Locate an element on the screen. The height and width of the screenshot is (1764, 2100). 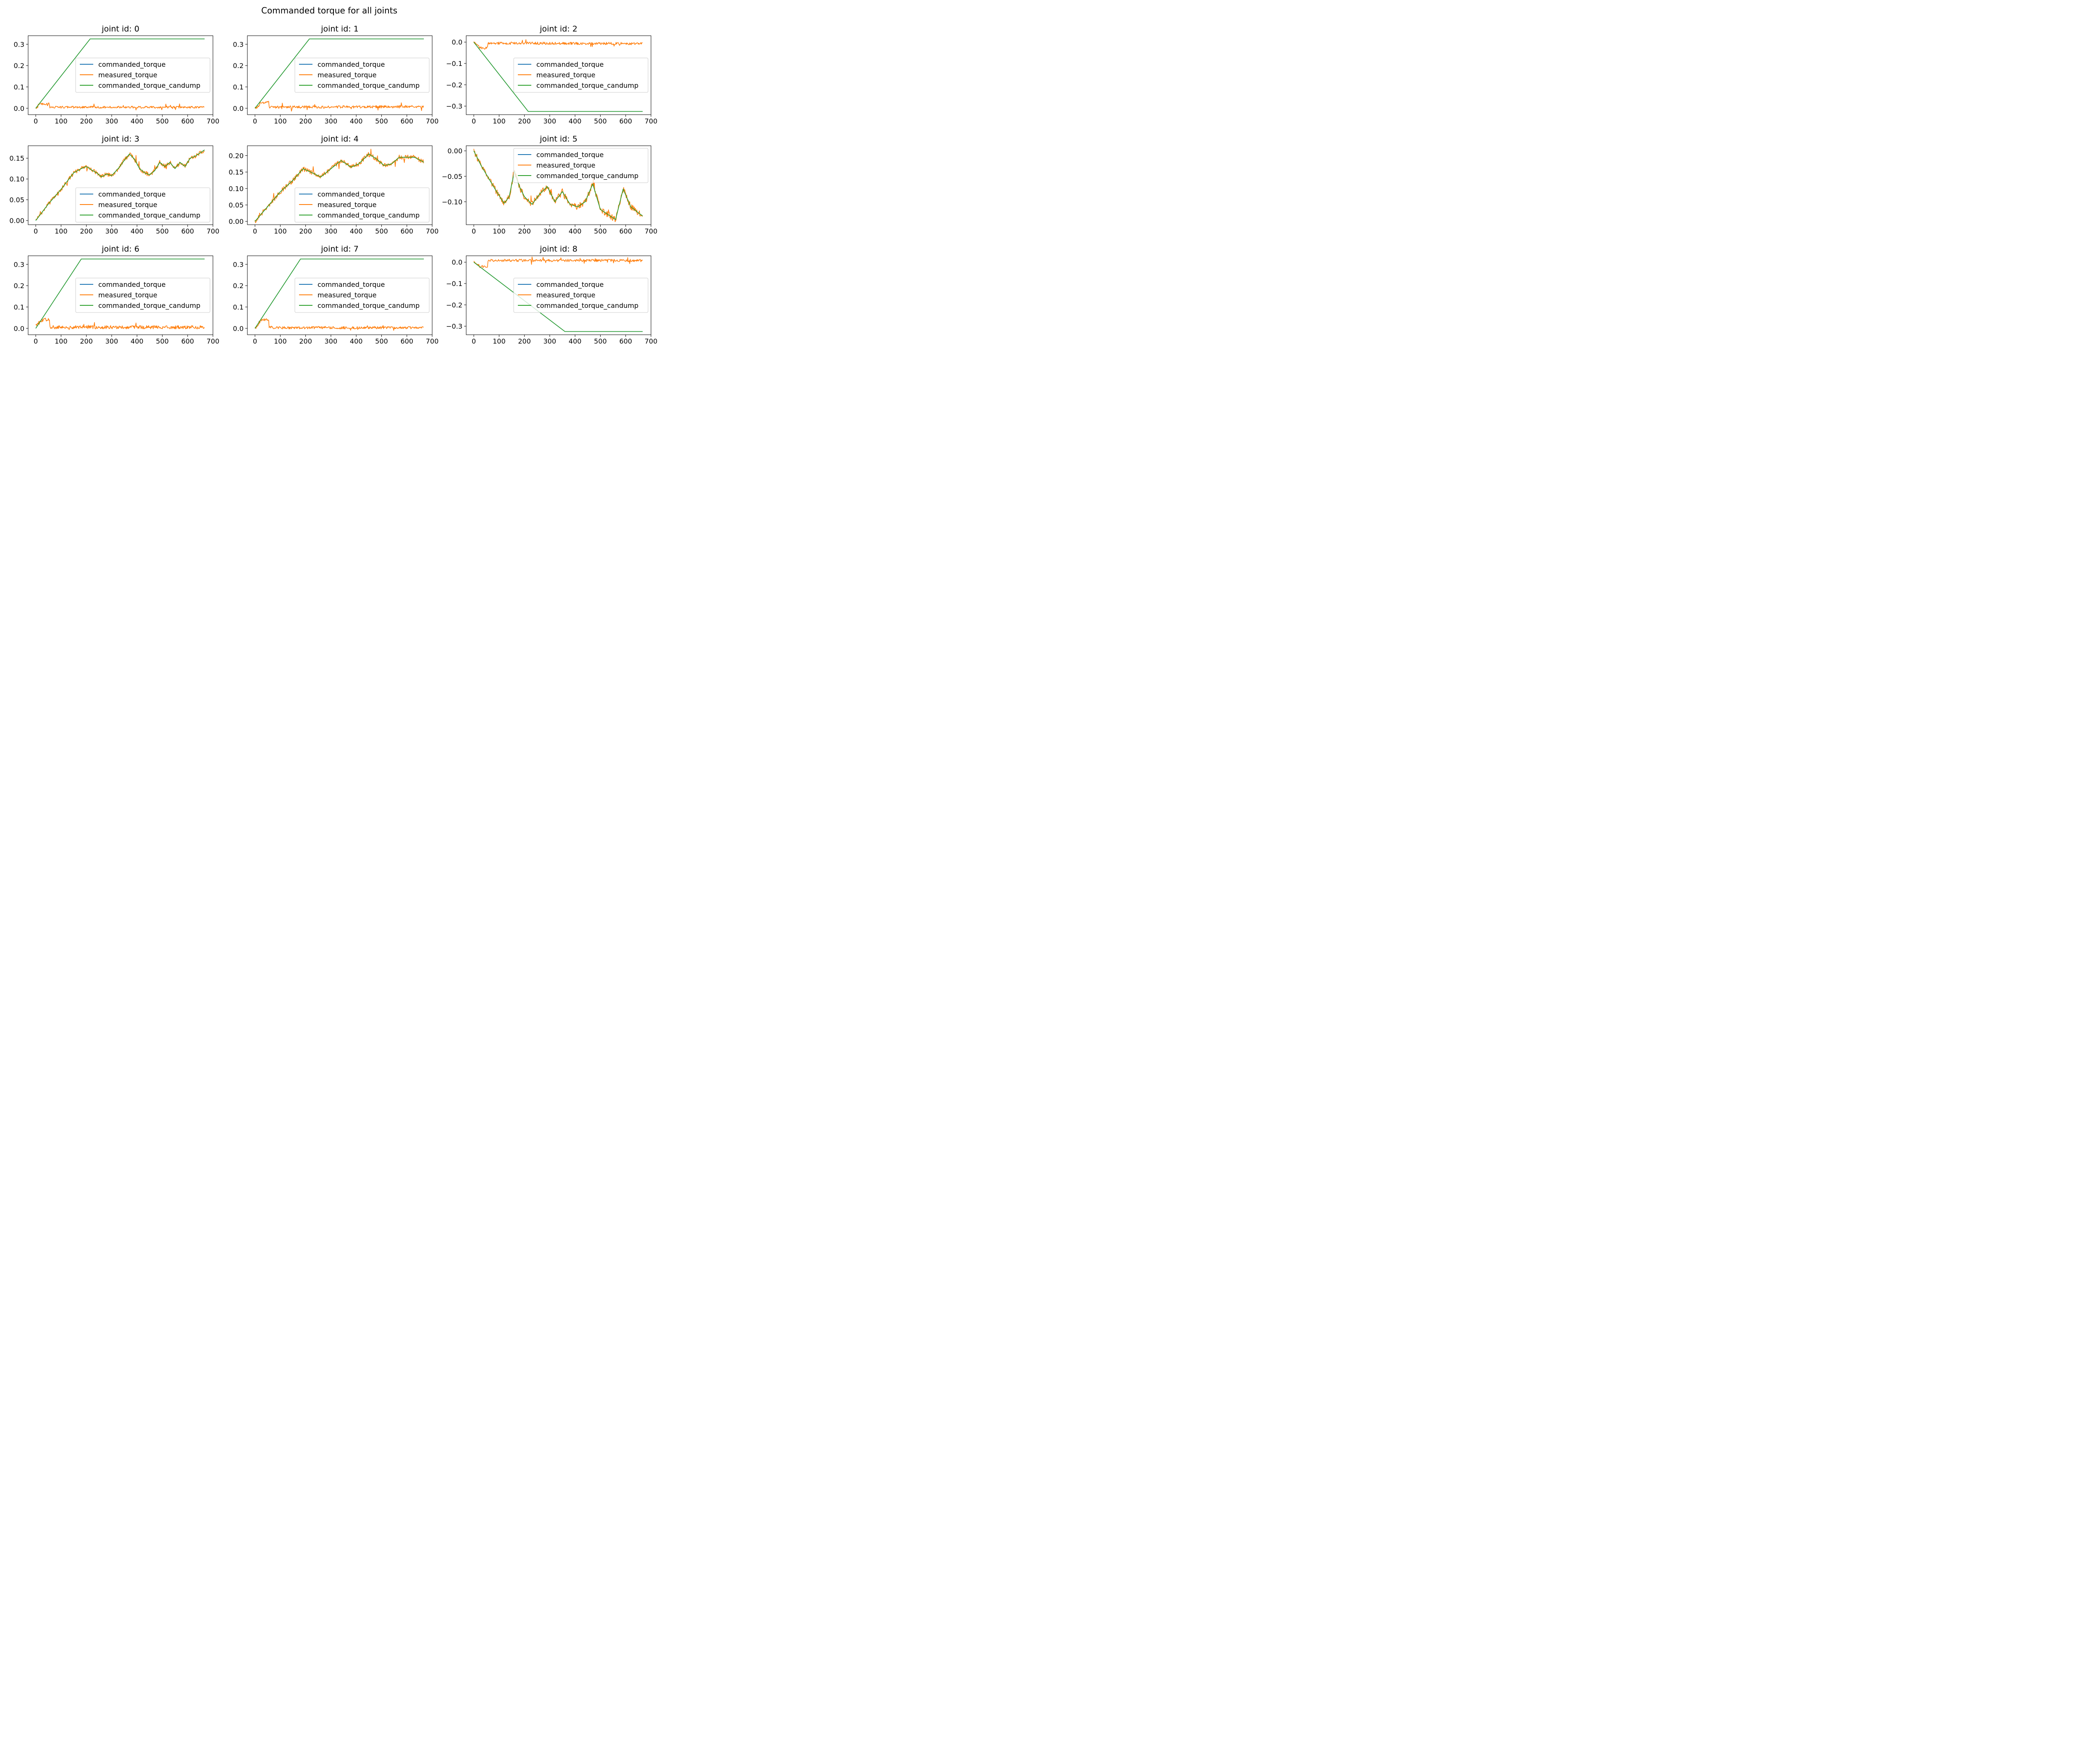
y-tick-label: −0.10 is located at coordinates (452, 202).